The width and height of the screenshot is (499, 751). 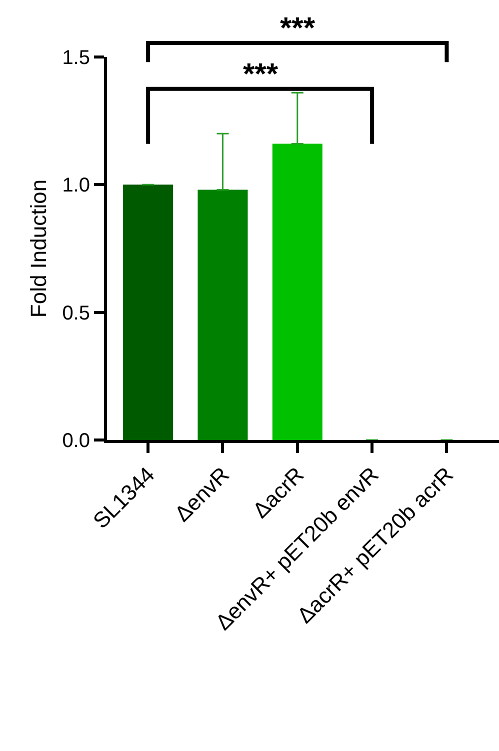 I want to click on annotation: ***, so click(x=260, y=74).